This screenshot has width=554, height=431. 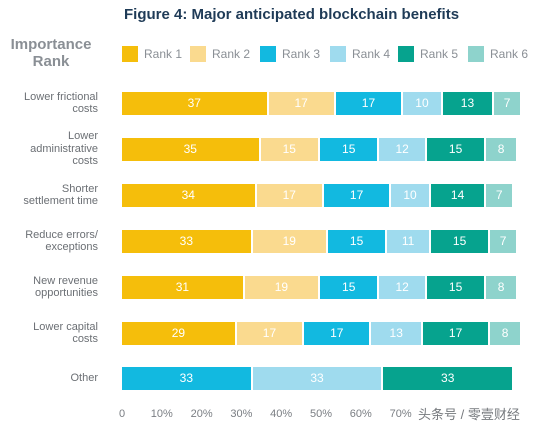 I want to click on legend-title-line-1: Importance, so click(x=51, y=44).